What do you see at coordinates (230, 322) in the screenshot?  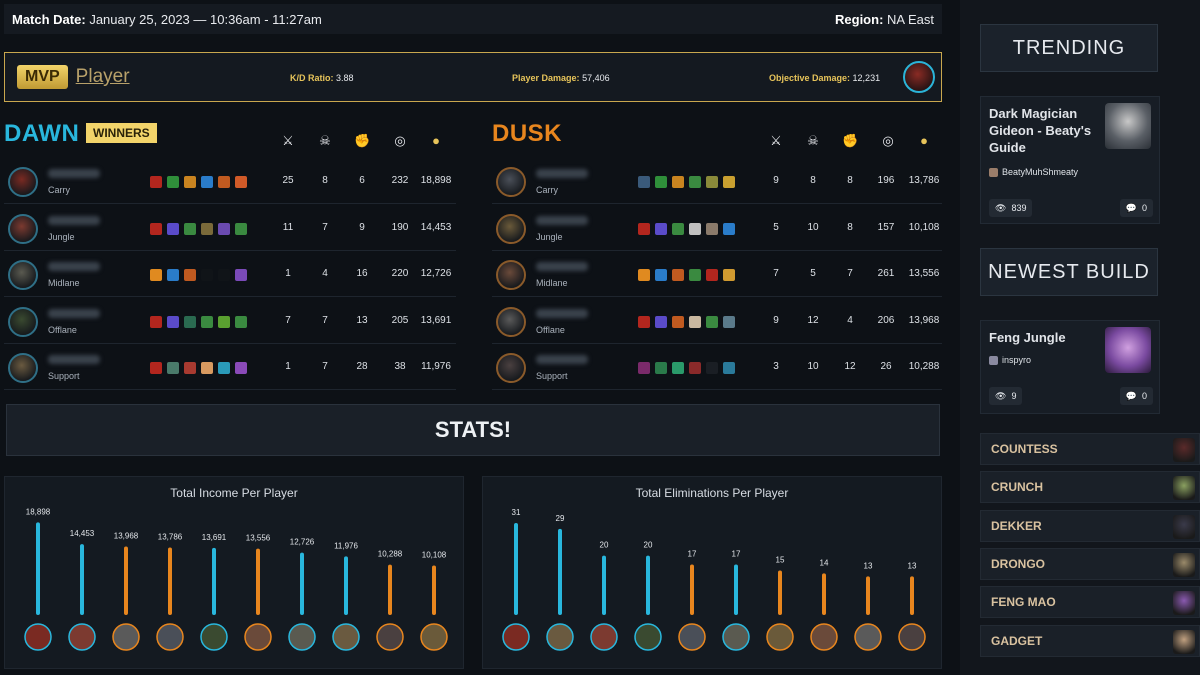 I see `dawn-player-row: Offlane 7 7 13 205 13,691` at bounding box center [230, 322].